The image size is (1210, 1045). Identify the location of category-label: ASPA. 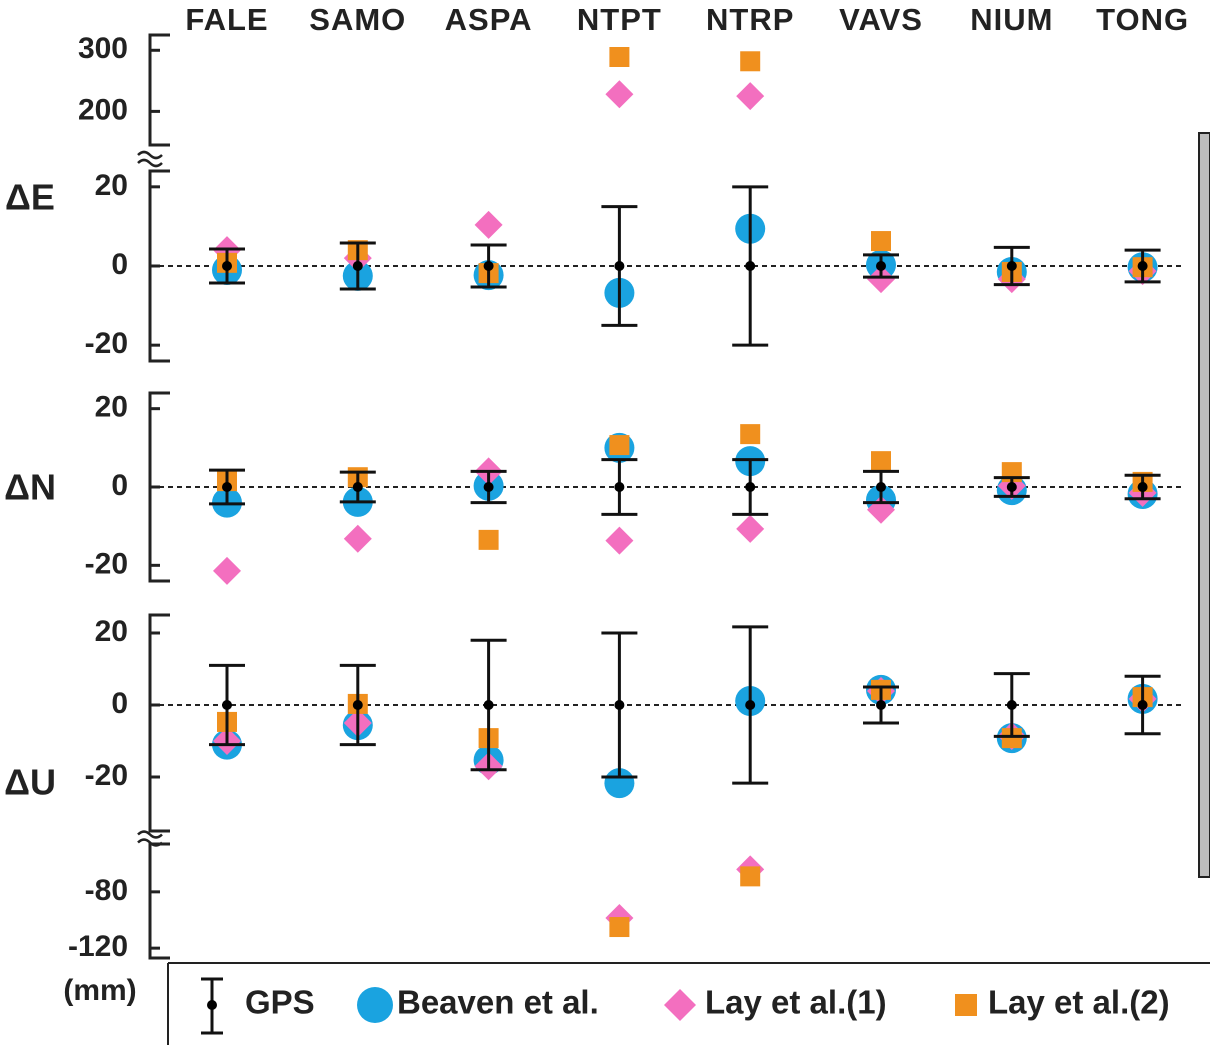
(489, 19).